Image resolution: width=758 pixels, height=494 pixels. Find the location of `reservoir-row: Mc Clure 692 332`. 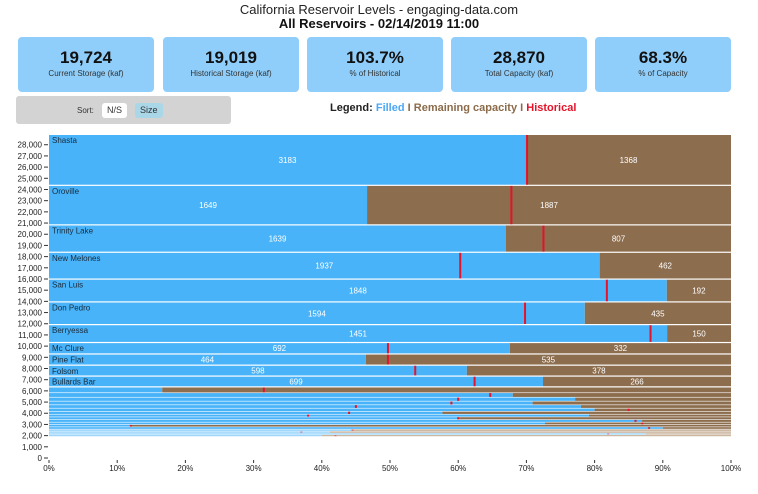

reservoir-row: Mc Clure 692 332 is located at coordinates (390, 348).